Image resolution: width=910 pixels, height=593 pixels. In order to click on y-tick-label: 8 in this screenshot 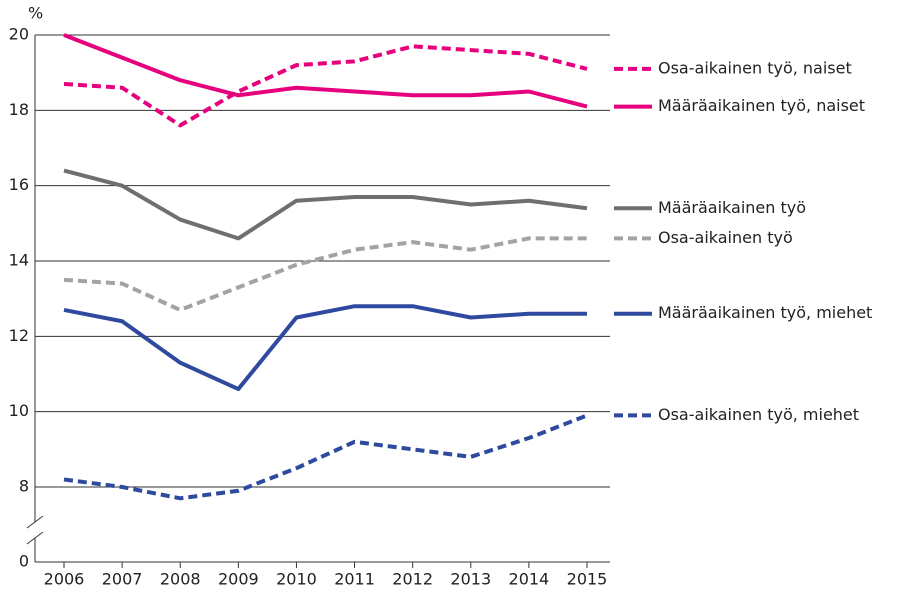, I will do `click(24, 486)`.